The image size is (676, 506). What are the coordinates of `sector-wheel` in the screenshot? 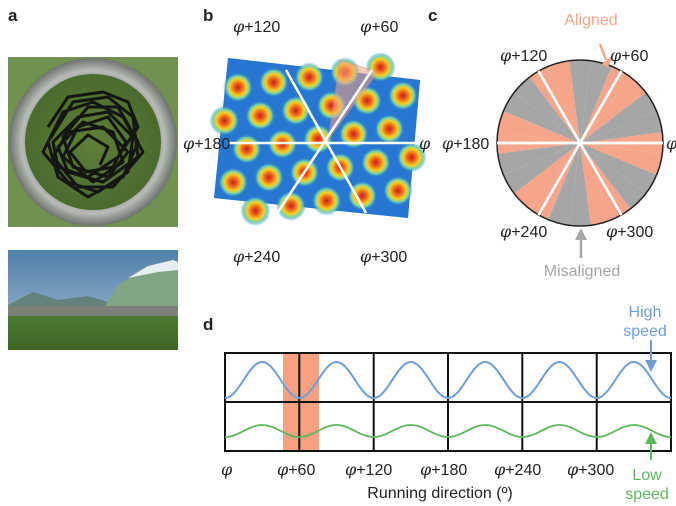 It's located at (580, 143).